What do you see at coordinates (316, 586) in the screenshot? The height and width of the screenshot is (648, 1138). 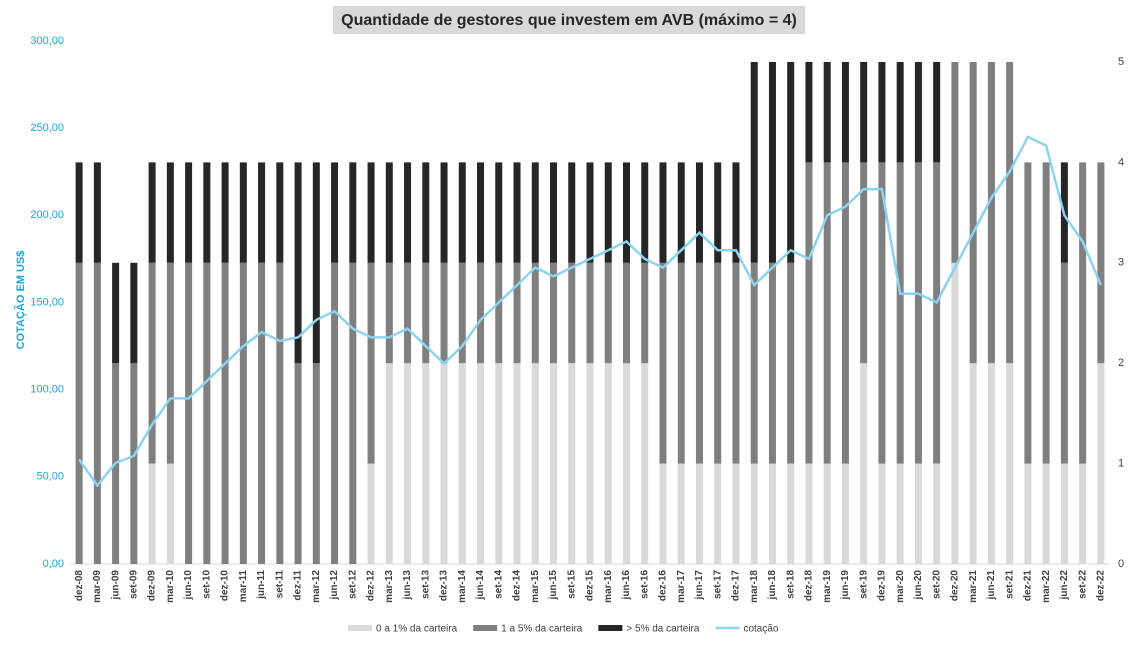 I see `x-tick-label: mar-12` at bounding box center [316, 586].